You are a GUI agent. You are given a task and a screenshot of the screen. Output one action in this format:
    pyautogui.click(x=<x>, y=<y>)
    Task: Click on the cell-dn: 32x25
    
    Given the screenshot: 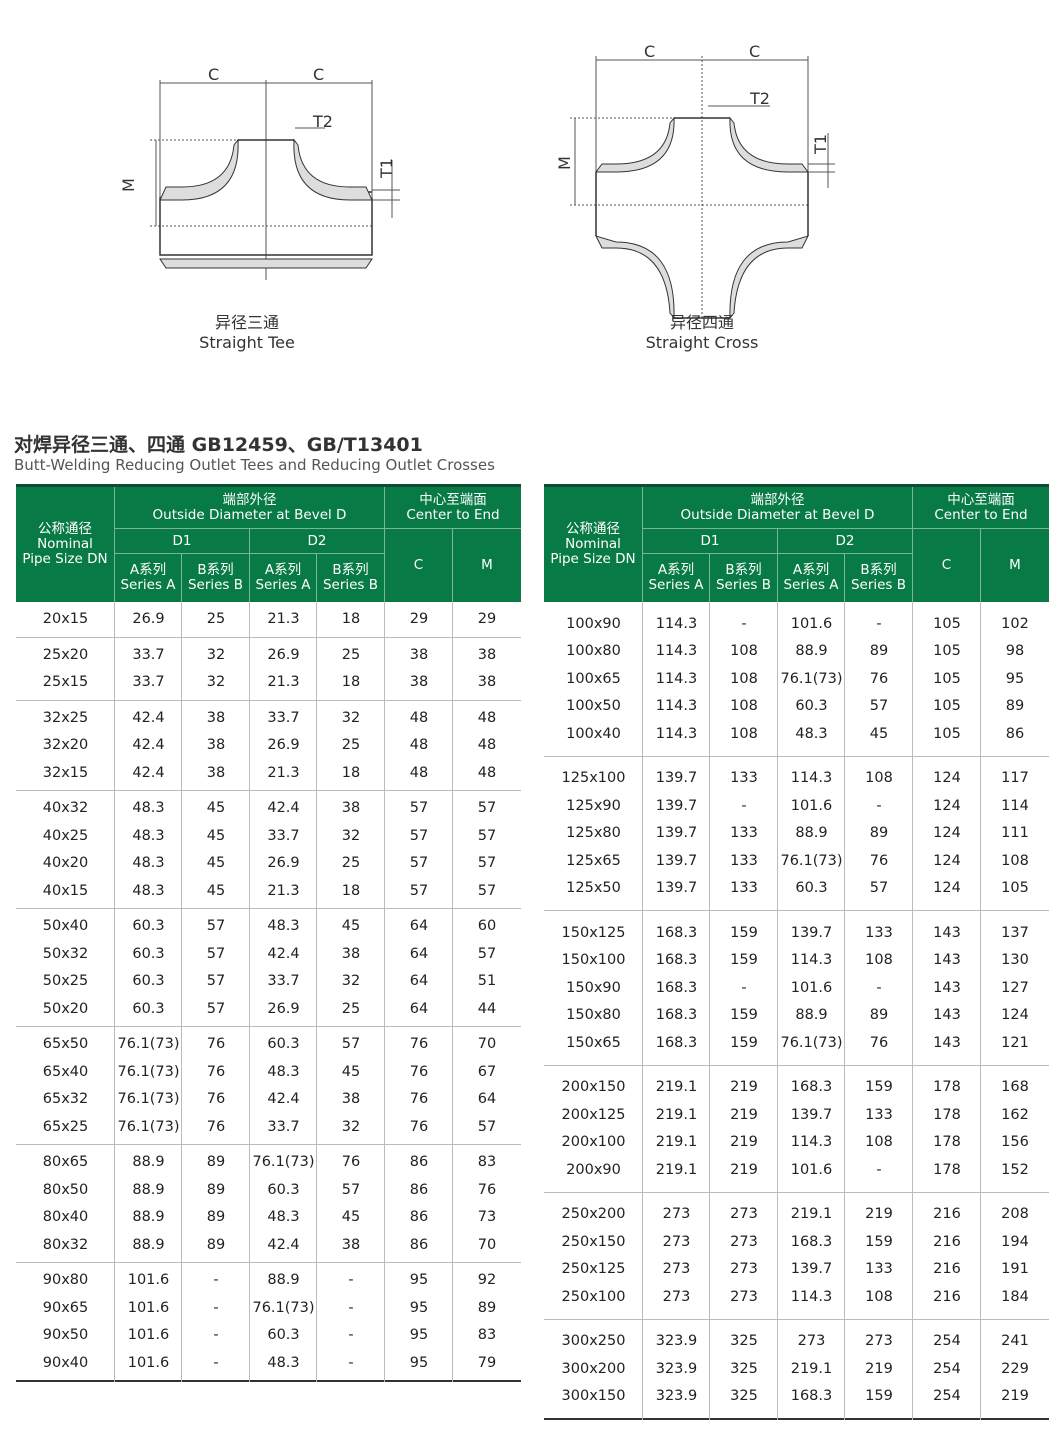 What is the action you would take?
    pyautogui.click(x=65, y=717)
    